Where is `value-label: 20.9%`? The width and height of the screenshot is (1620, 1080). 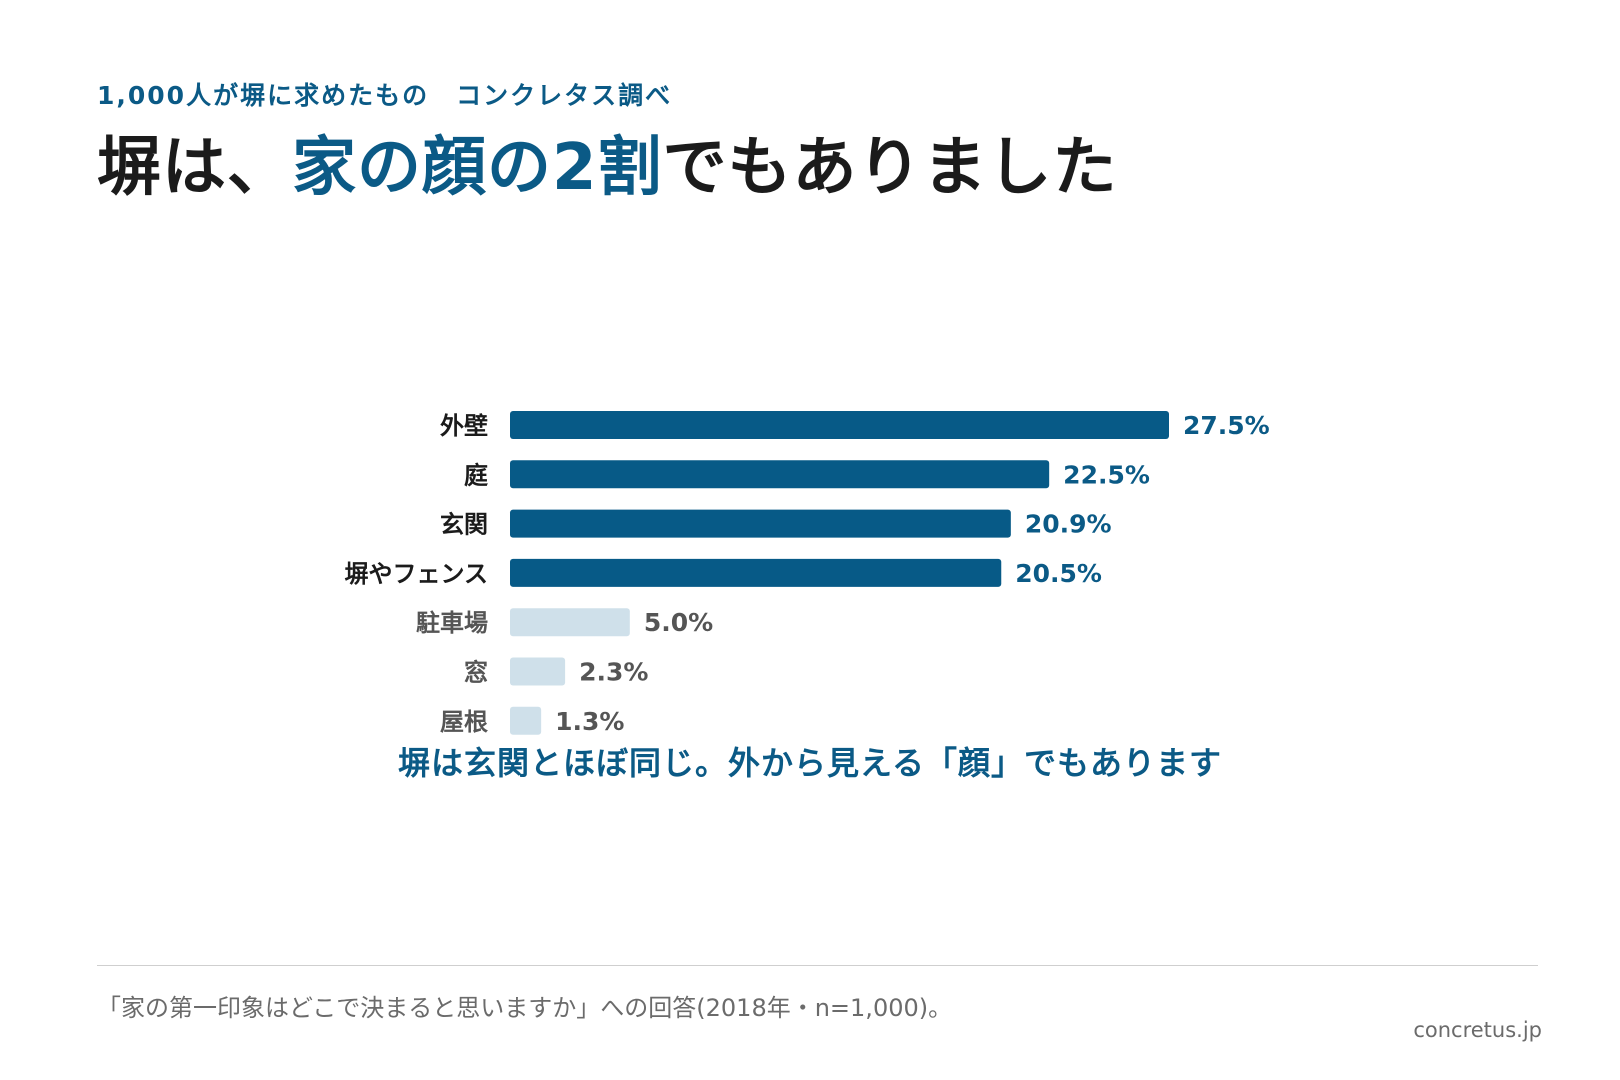 value-label: 20.9% is located at coordinates (1068, 524).